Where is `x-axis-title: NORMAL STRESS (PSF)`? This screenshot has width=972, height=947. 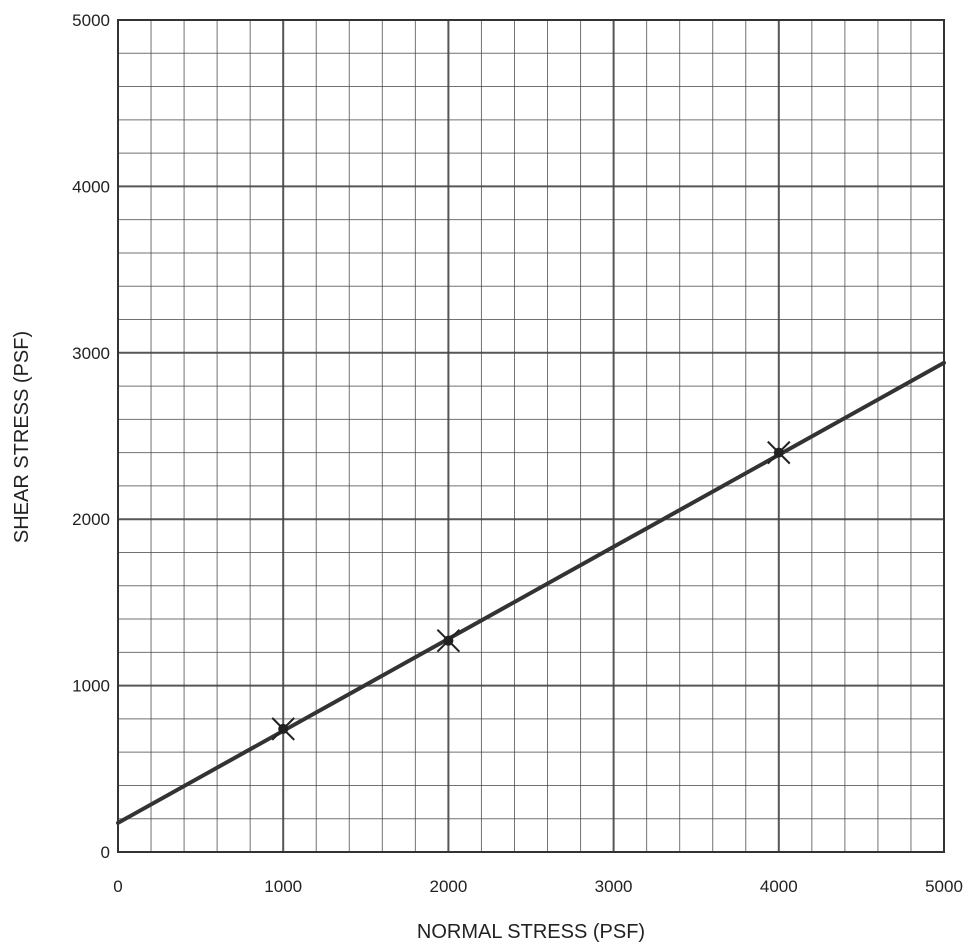
x-axis-title: NORMAL STRESS (PSF) is located at coordinates (531, 932).